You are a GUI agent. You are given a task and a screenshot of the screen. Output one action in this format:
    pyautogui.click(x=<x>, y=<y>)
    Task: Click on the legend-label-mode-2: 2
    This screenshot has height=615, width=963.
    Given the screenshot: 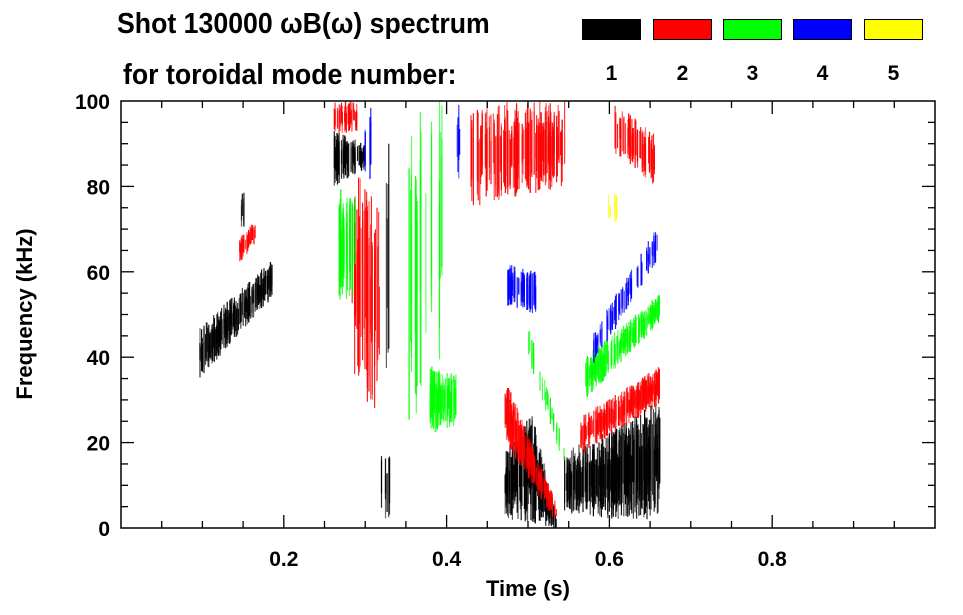 What is the action you would take?
    pyautogui.click(x=682, y=73)
    